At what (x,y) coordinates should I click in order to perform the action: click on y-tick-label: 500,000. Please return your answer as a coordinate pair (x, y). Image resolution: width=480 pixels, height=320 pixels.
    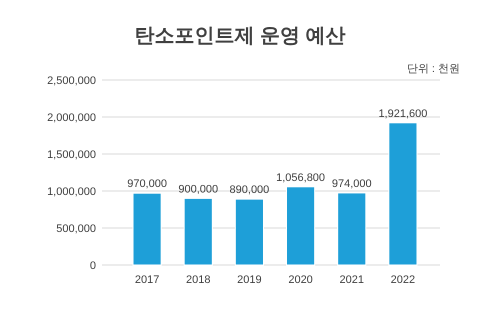
    Looking at the image, I should click on (76, 228).